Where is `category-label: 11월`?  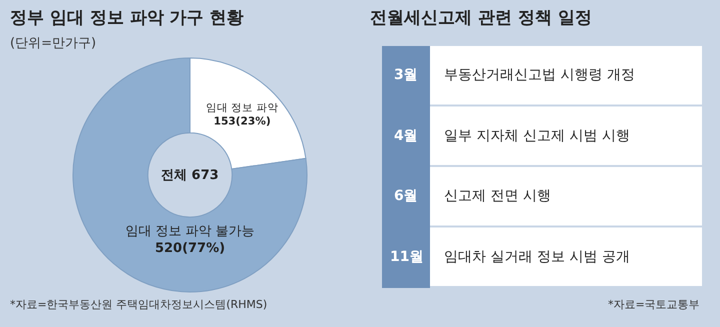
category-label: 11월 is located at coordinates (407, 257).